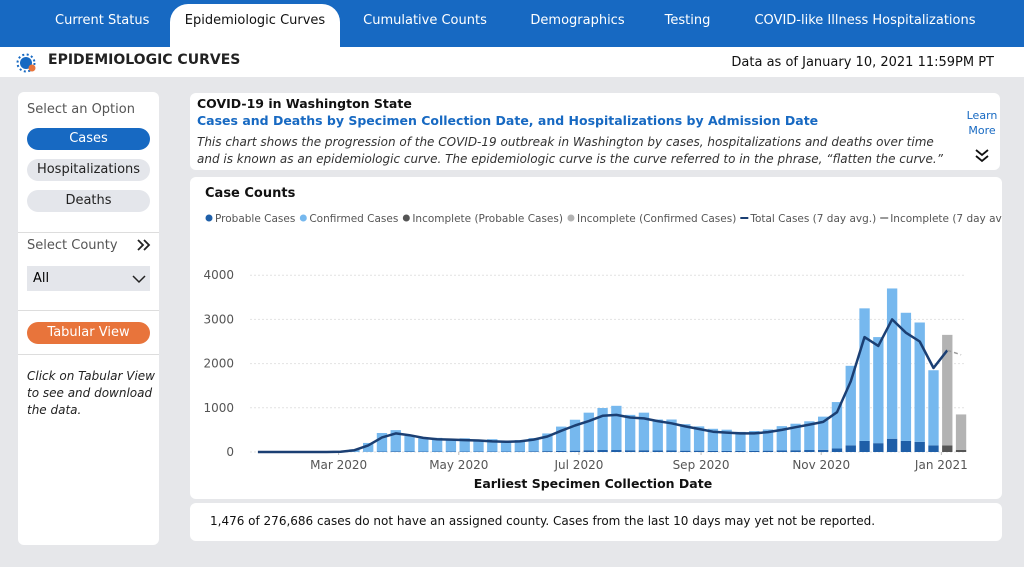  What do you see at coordinates (487, 219) in the screenshot?
I see `legend-label: Incomplete (Probable Cases)` at bounding box center [487, 219].